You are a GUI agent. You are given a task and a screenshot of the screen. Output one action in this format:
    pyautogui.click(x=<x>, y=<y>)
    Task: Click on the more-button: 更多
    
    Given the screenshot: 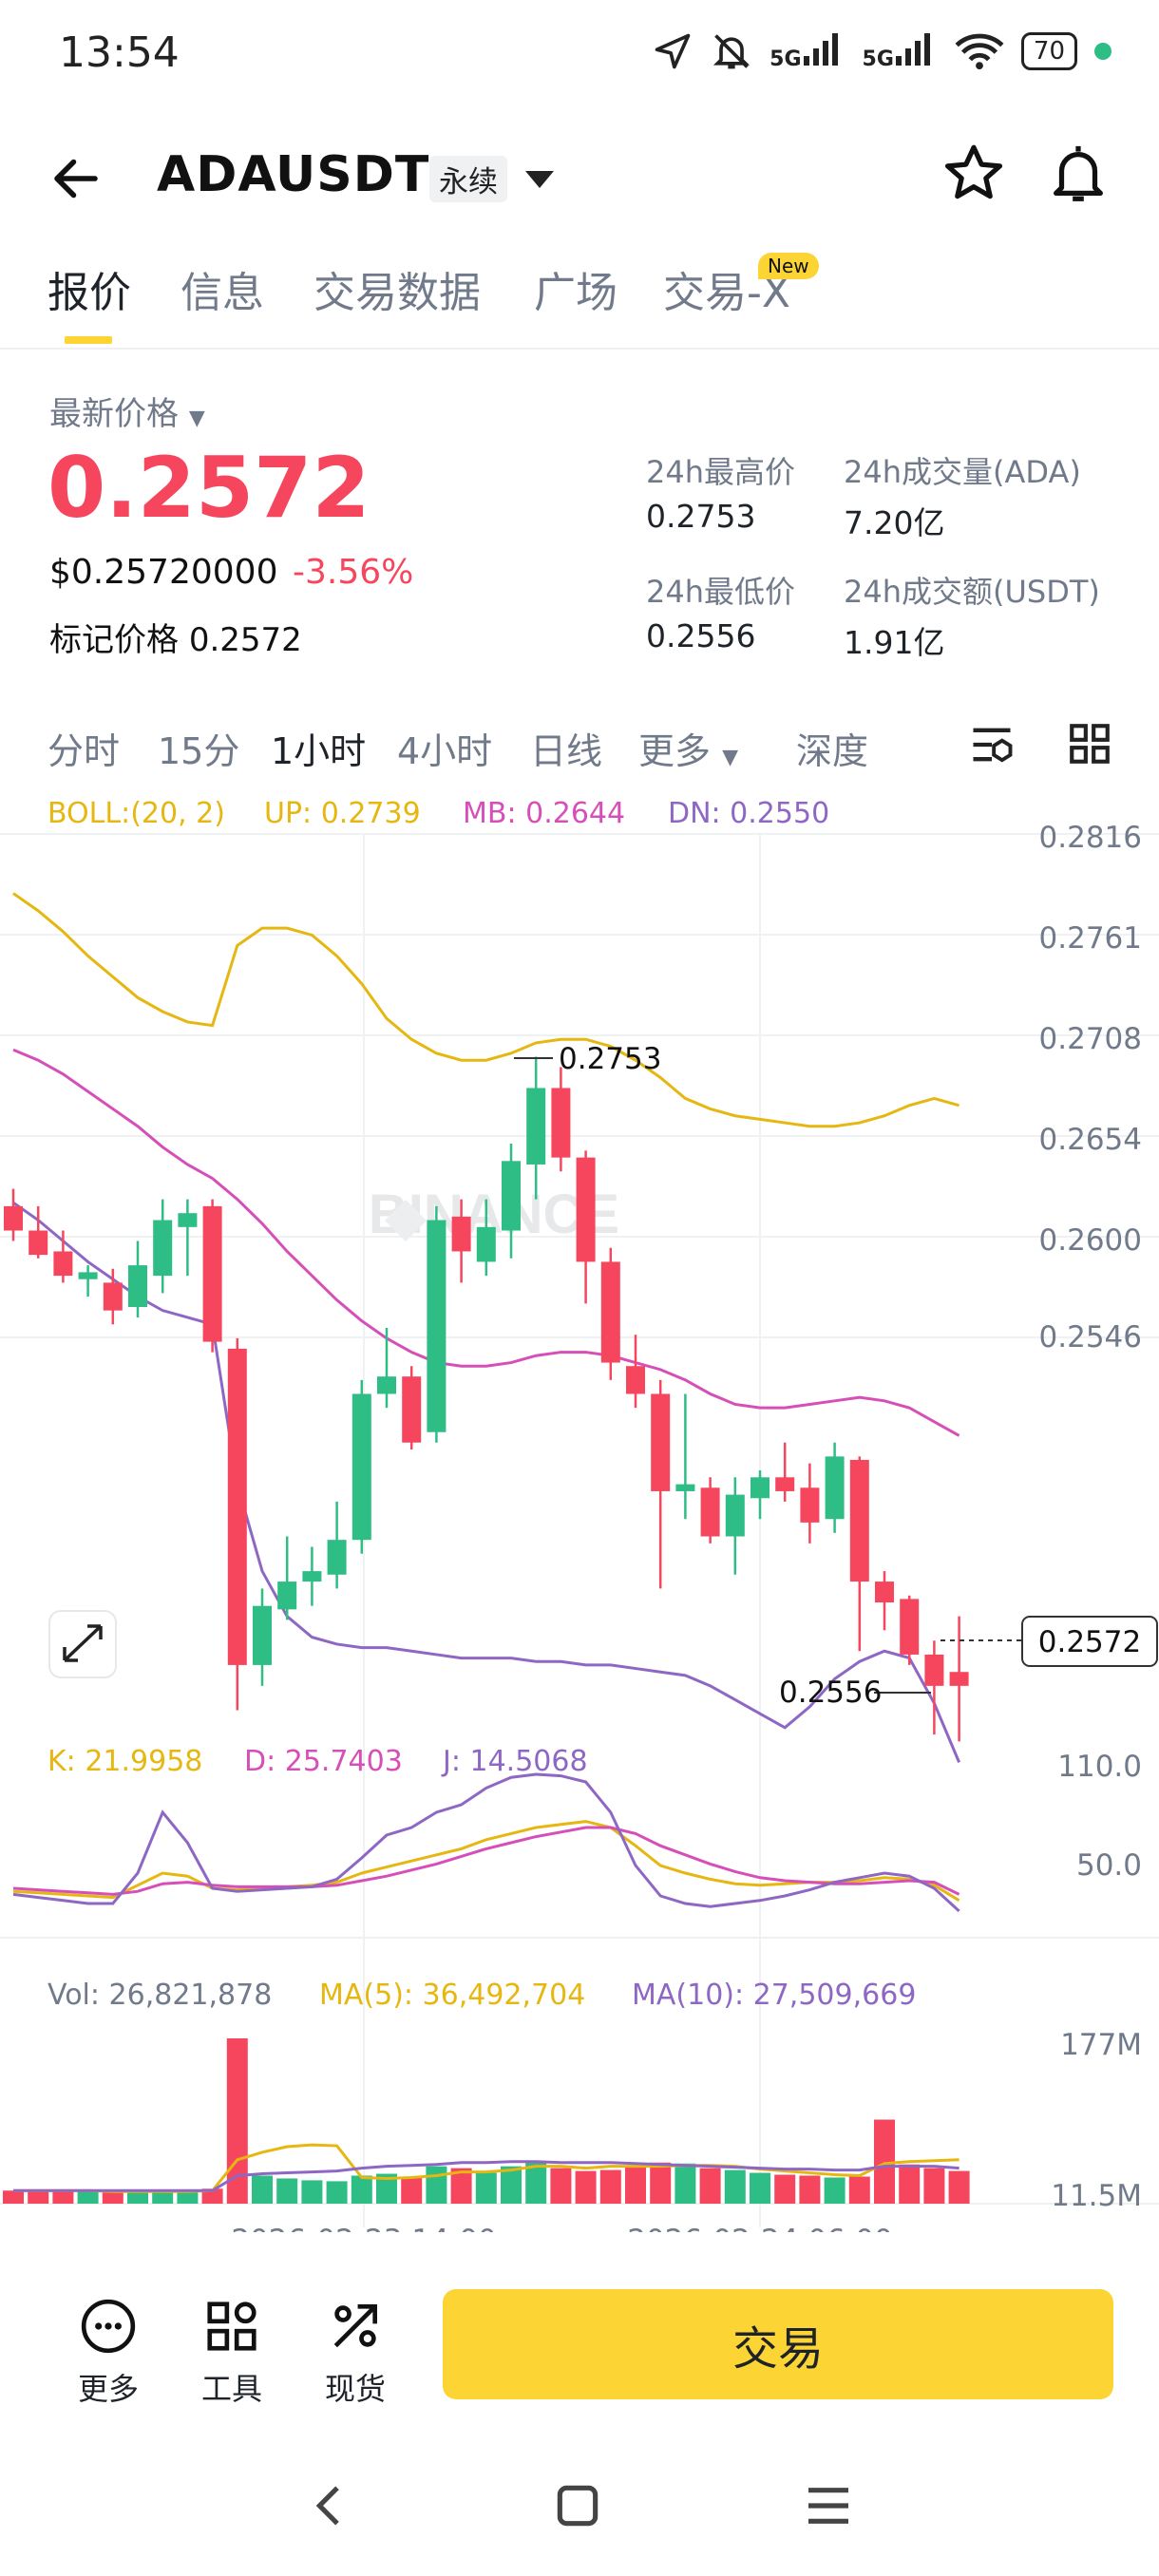 What is the action you would take?
    pyautogui.click(x=108, y=2353)
    